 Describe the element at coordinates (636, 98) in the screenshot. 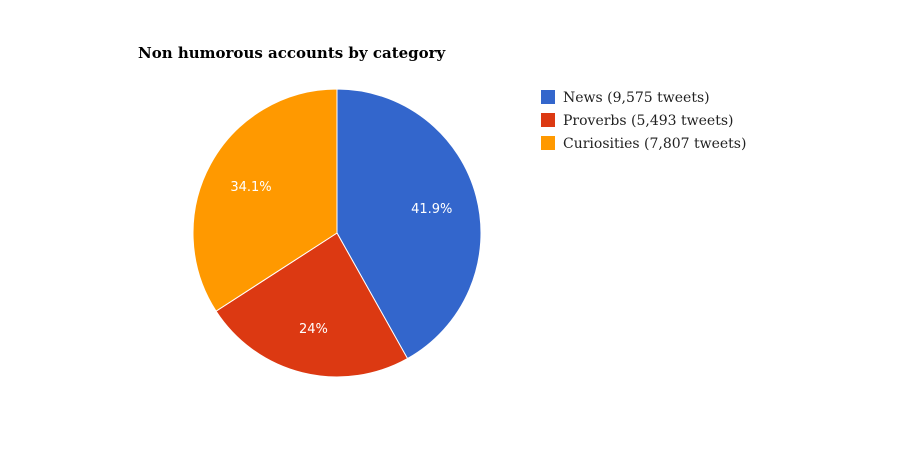

I see `legend-label-news: News (9,575 tweets)` at that location.